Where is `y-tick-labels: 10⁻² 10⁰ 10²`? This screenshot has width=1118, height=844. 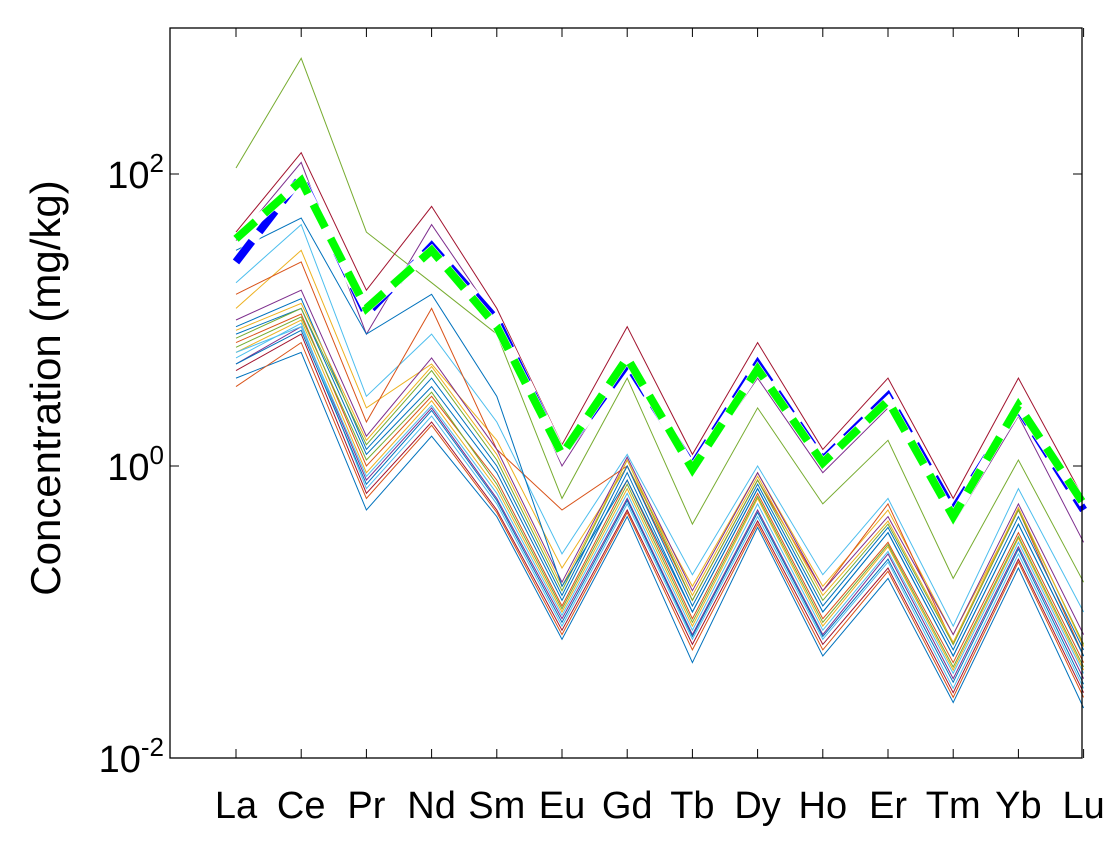 y-tick-labels: 10⁻² 10⁰ 10² is located at coordinates (131, 464).